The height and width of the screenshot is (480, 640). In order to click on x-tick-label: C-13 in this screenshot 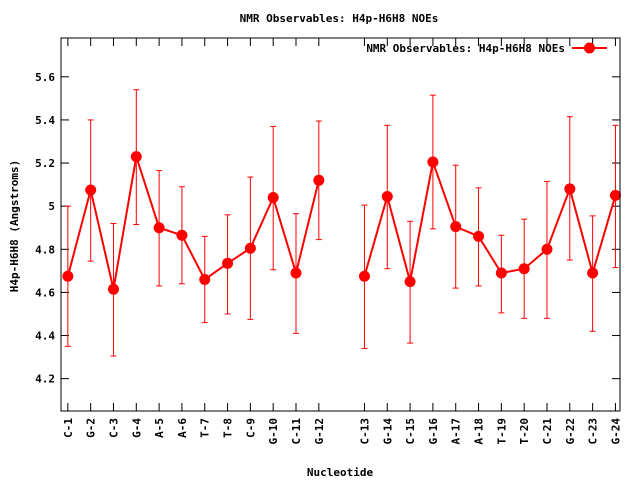, I will do `click(364, 431)`.